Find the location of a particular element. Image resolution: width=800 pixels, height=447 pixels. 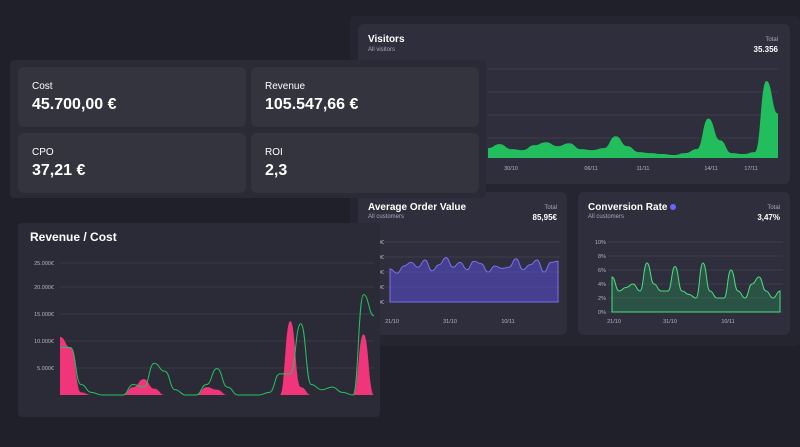

y-tick-label: 15.000€ is located at coordinates (44, 315).